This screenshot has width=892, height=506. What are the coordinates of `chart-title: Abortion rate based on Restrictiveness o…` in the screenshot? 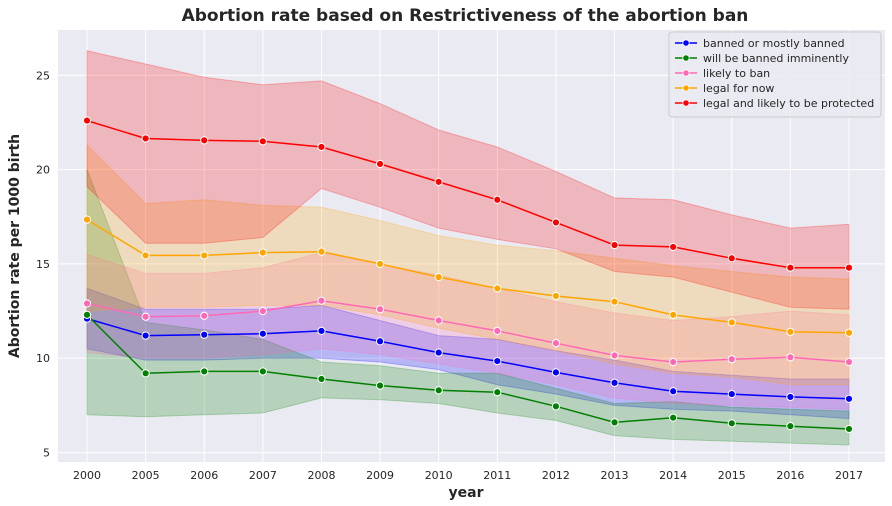 It's located at (465, 16).